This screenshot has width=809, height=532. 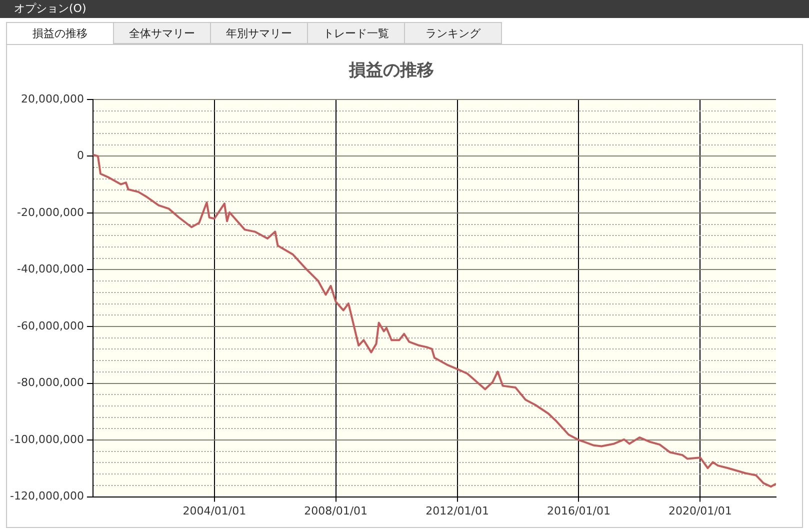 What do you see at coordinates (47, 496) in the screenshot?
I see `y-tick-label: -120,000,000` at bounding box center [47, 496].